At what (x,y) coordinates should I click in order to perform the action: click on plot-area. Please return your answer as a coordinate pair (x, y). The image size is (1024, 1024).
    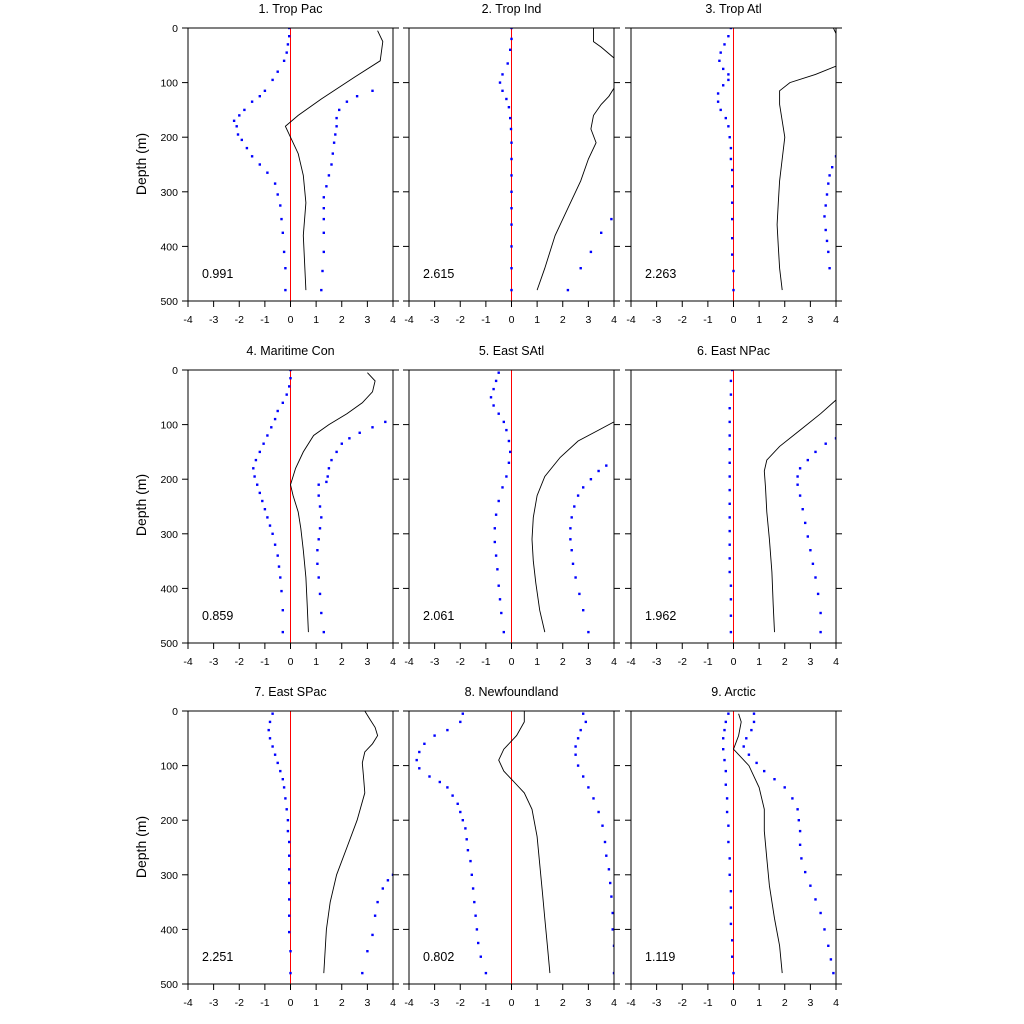
    Looking at the image, I should click on (556, 164).